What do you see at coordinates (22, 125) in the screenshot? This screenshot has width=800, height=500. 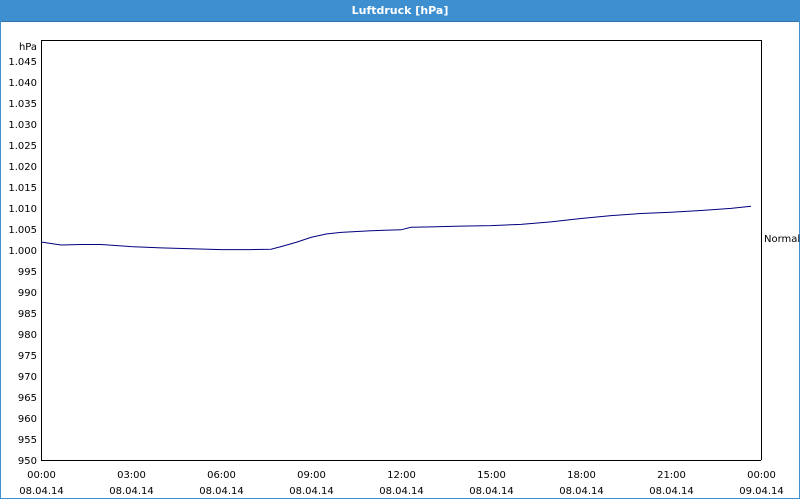 I see `y-tick-label: 1.030` at bounding box center [22, 125].